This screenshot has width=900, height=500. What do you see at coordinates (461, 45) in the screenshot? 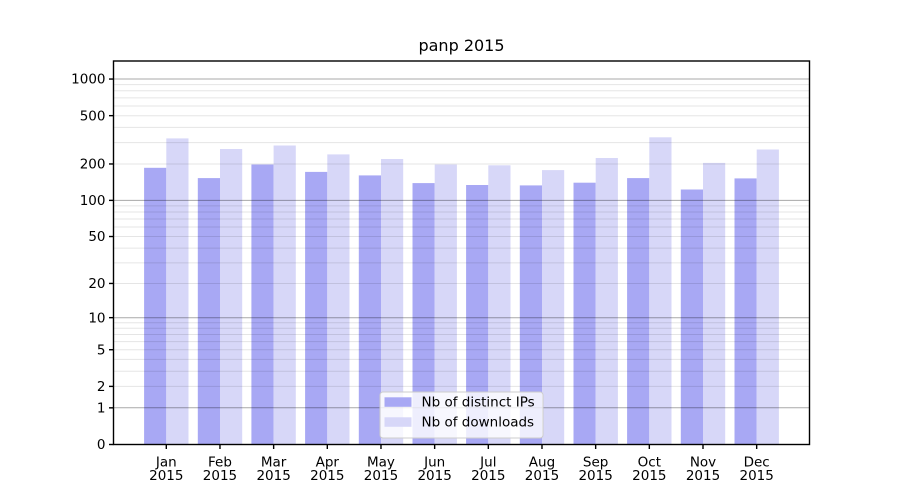
I see `chart-title: panp 2015` at bounding box center [461, 45].